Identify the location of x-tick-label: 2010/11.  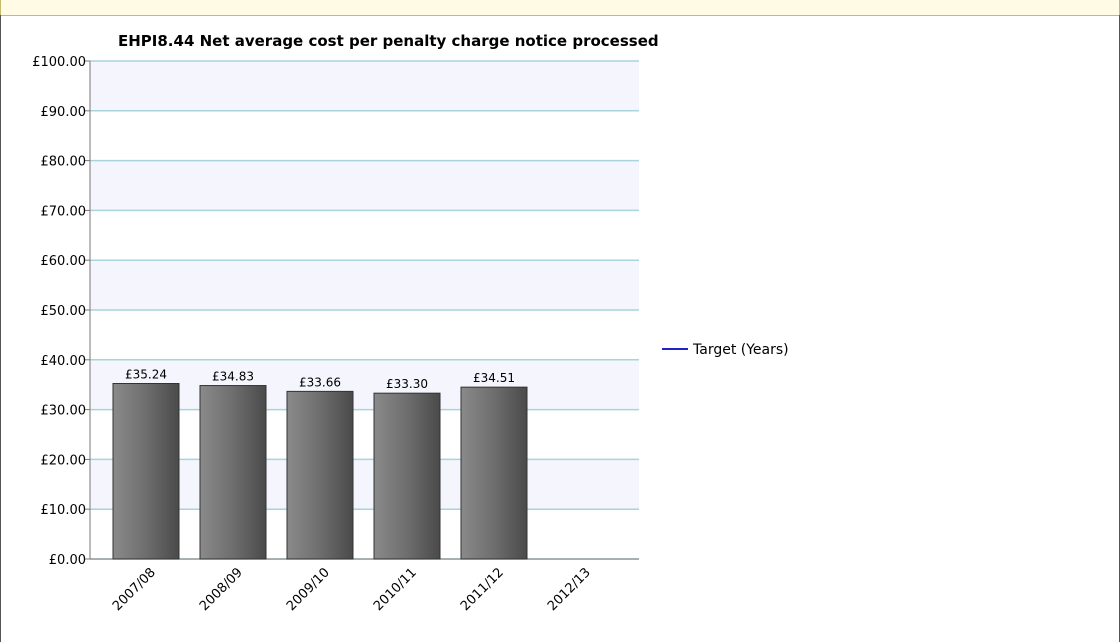
(395, 589).